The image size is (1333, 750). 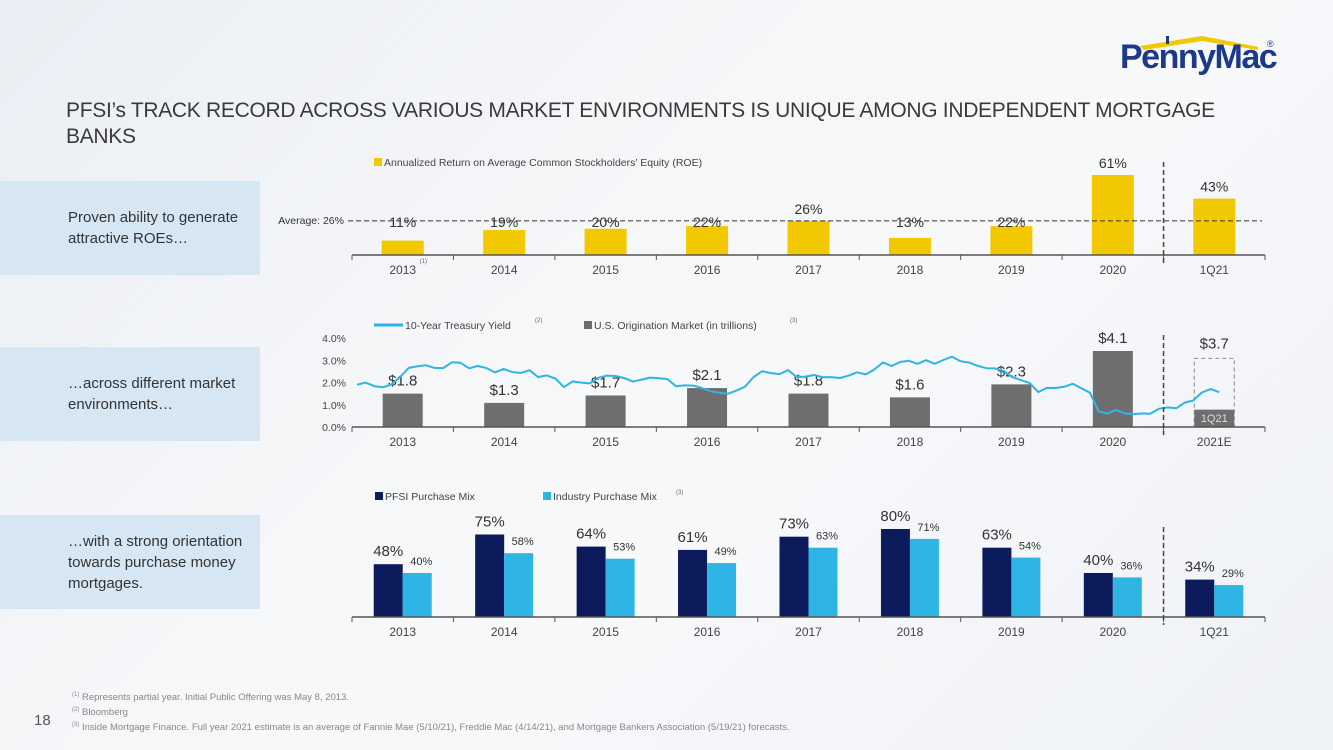 I want to click on origination-data-label: $2.3, so click(x=1011, y=371).